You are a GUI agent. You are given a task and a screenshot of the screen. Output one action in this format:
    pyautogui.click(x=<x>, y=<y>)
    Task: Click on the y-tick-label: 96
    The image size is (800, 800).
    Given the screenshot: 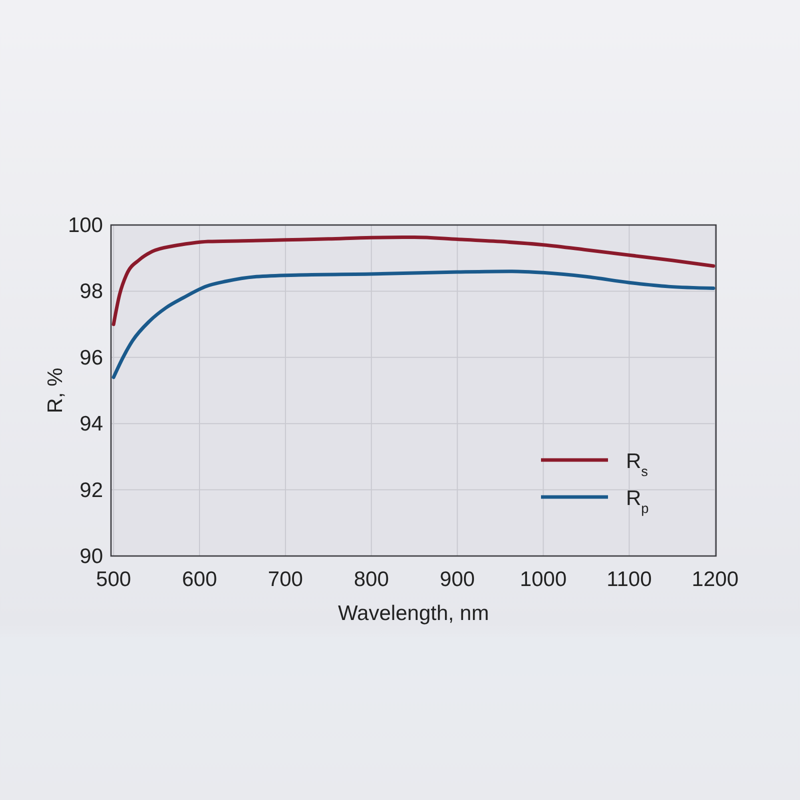 What is the action you would take?
    pyautogui.click(x=91, y=358)
    